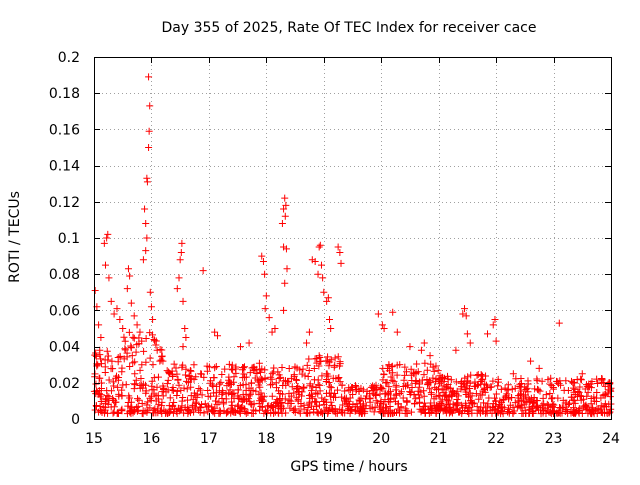 This screenshot has width=640, height=485. What do you see at coordinates (64, 384) in the screenshot?
I see `y-tick-label: 0.02` at bounding box center [64, 384].